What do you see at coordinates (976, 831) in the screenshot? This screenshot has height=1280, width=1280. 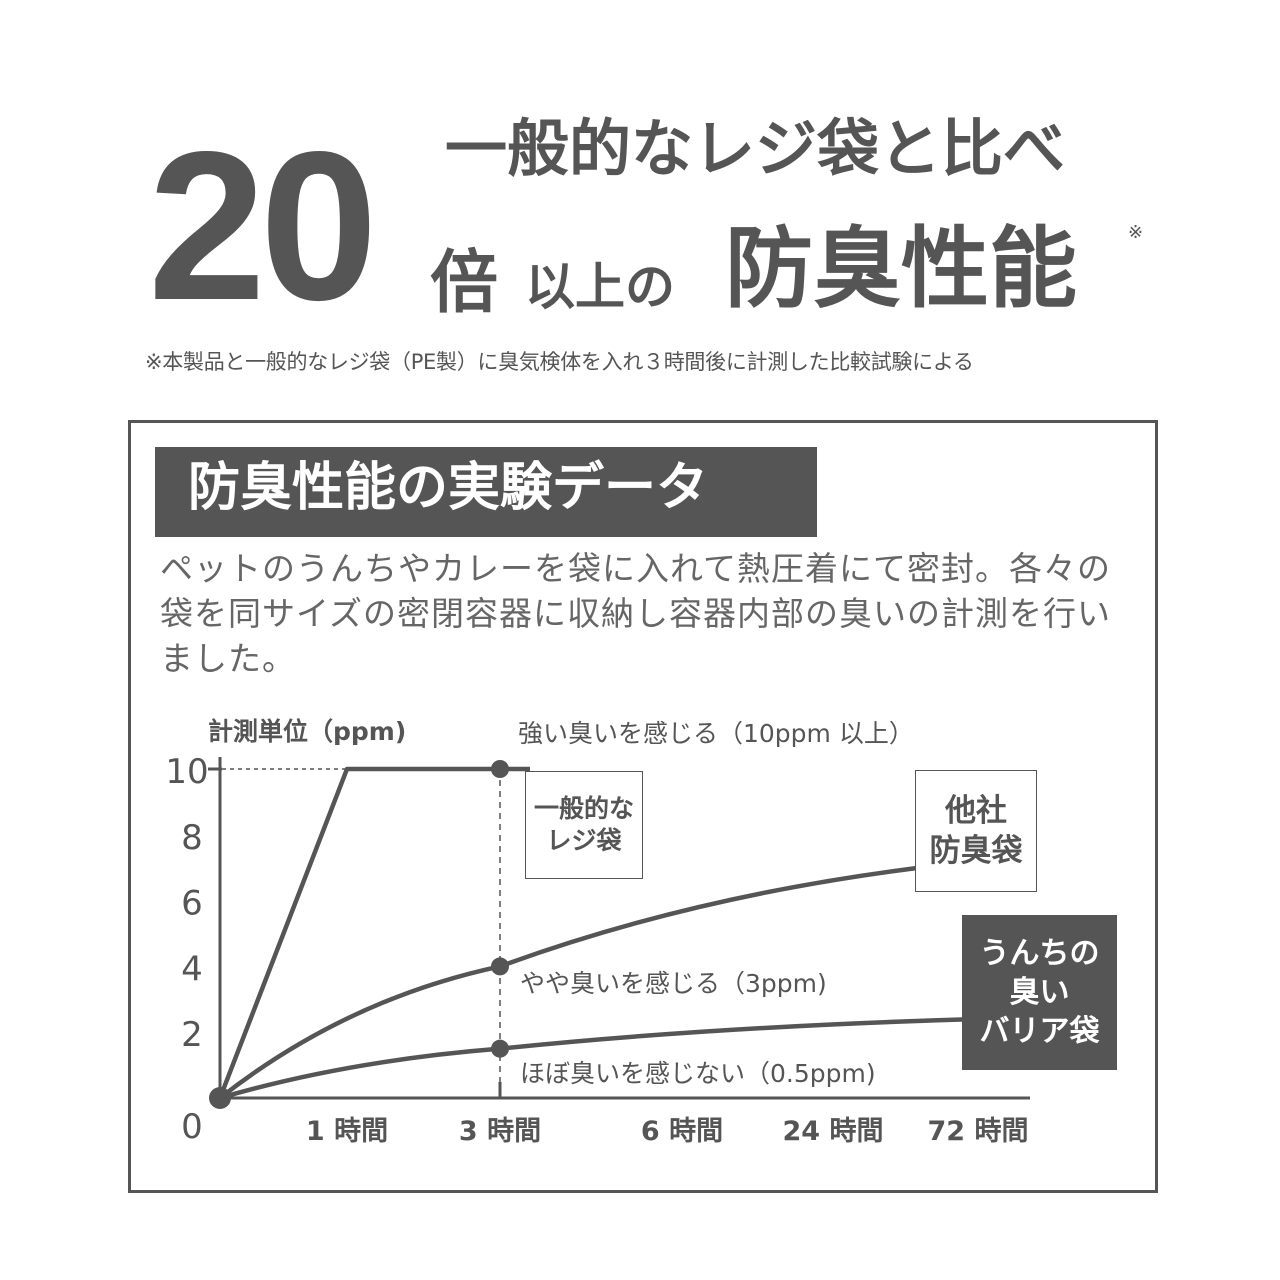 I see `series-label-box: 他社 防臭袋` at bounding box center [976, 831].